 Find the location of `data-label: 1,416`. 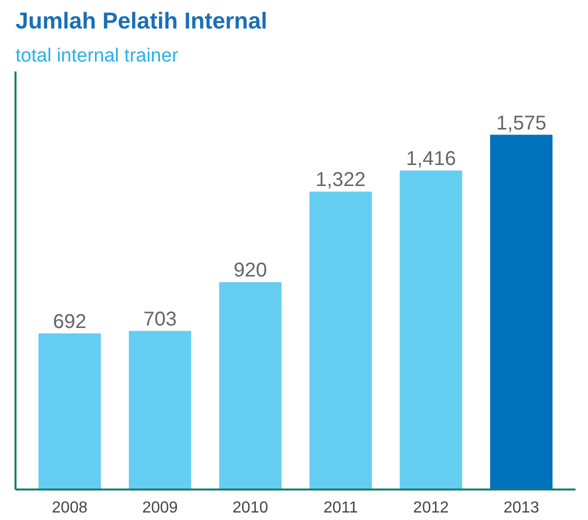

data-label: 1,416 is located at coordinates (431, 159).